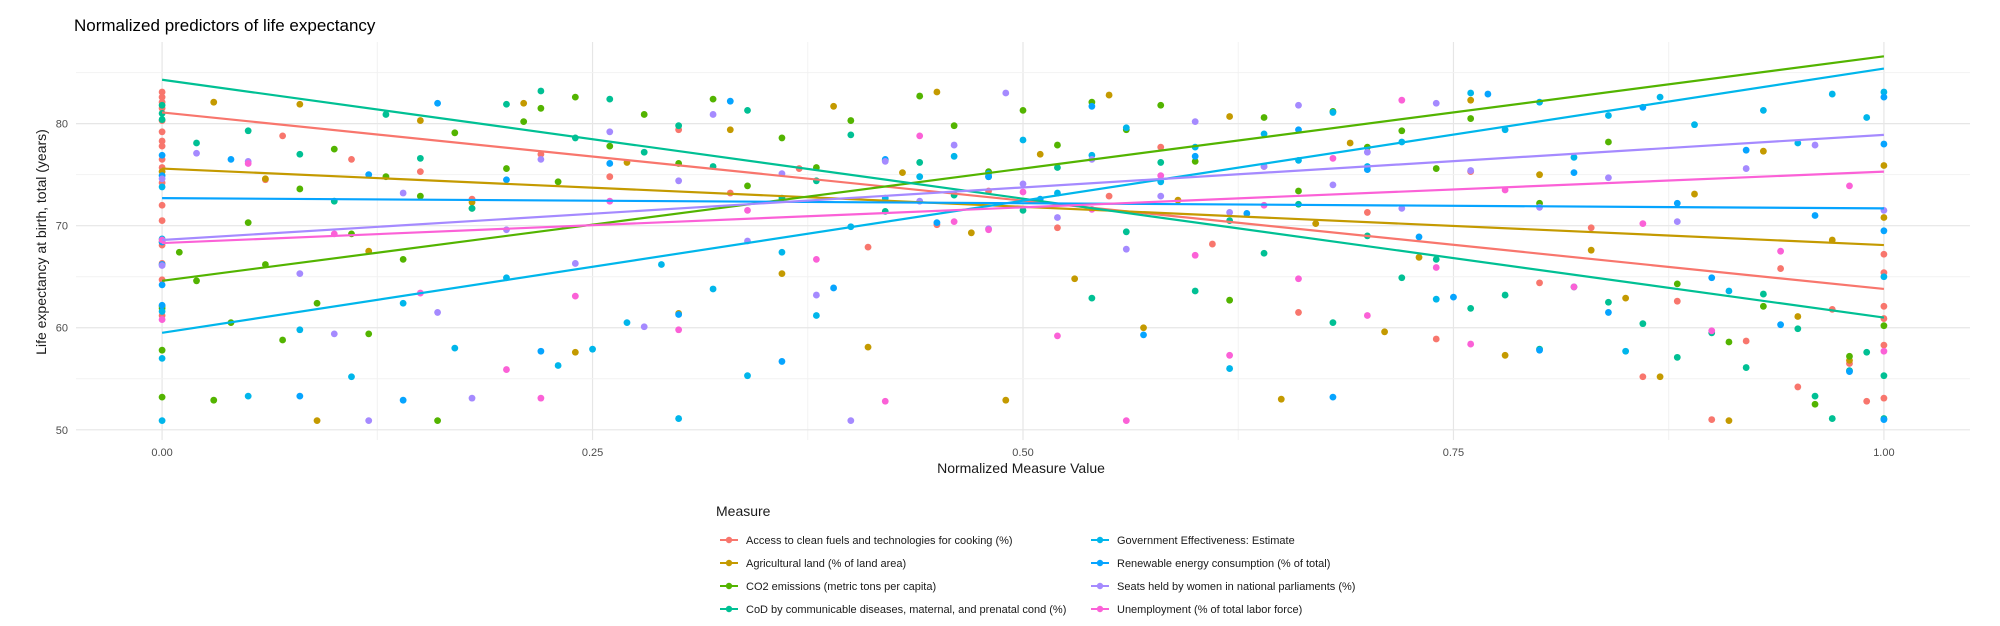  What do you see at coordinates (813, 564) in the screenshot?
I see `legend-item: Agricultural land (% of land area)` at bounding box center [813, 564].